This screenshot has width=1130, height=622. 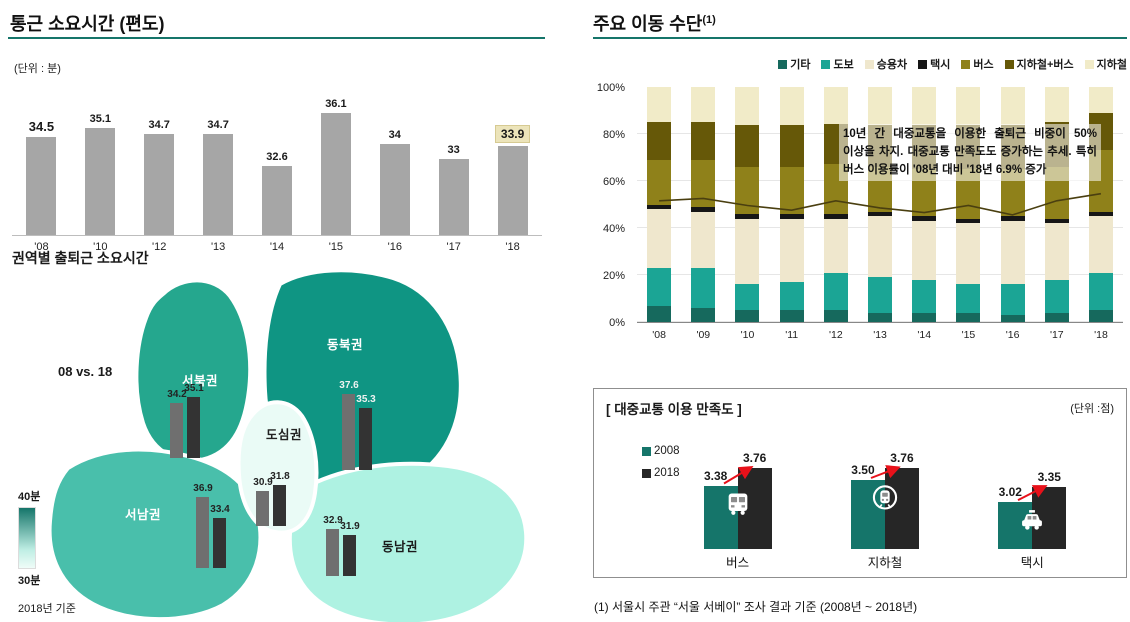 What do you see at coordinates (400, 547) in the screenshot?
I see `region-name: 동남권` at bounding box center [400, 547].